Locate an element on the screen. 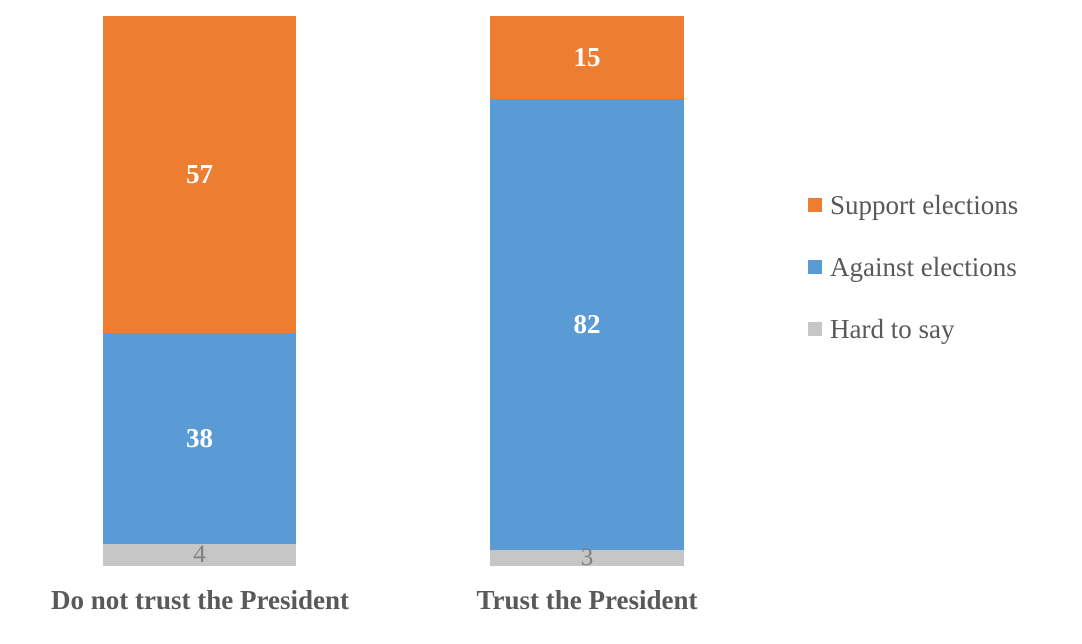 This screenshot has width=1082, height=644. segment-hard-to-say: 3 is located at coordinates (587, 557).